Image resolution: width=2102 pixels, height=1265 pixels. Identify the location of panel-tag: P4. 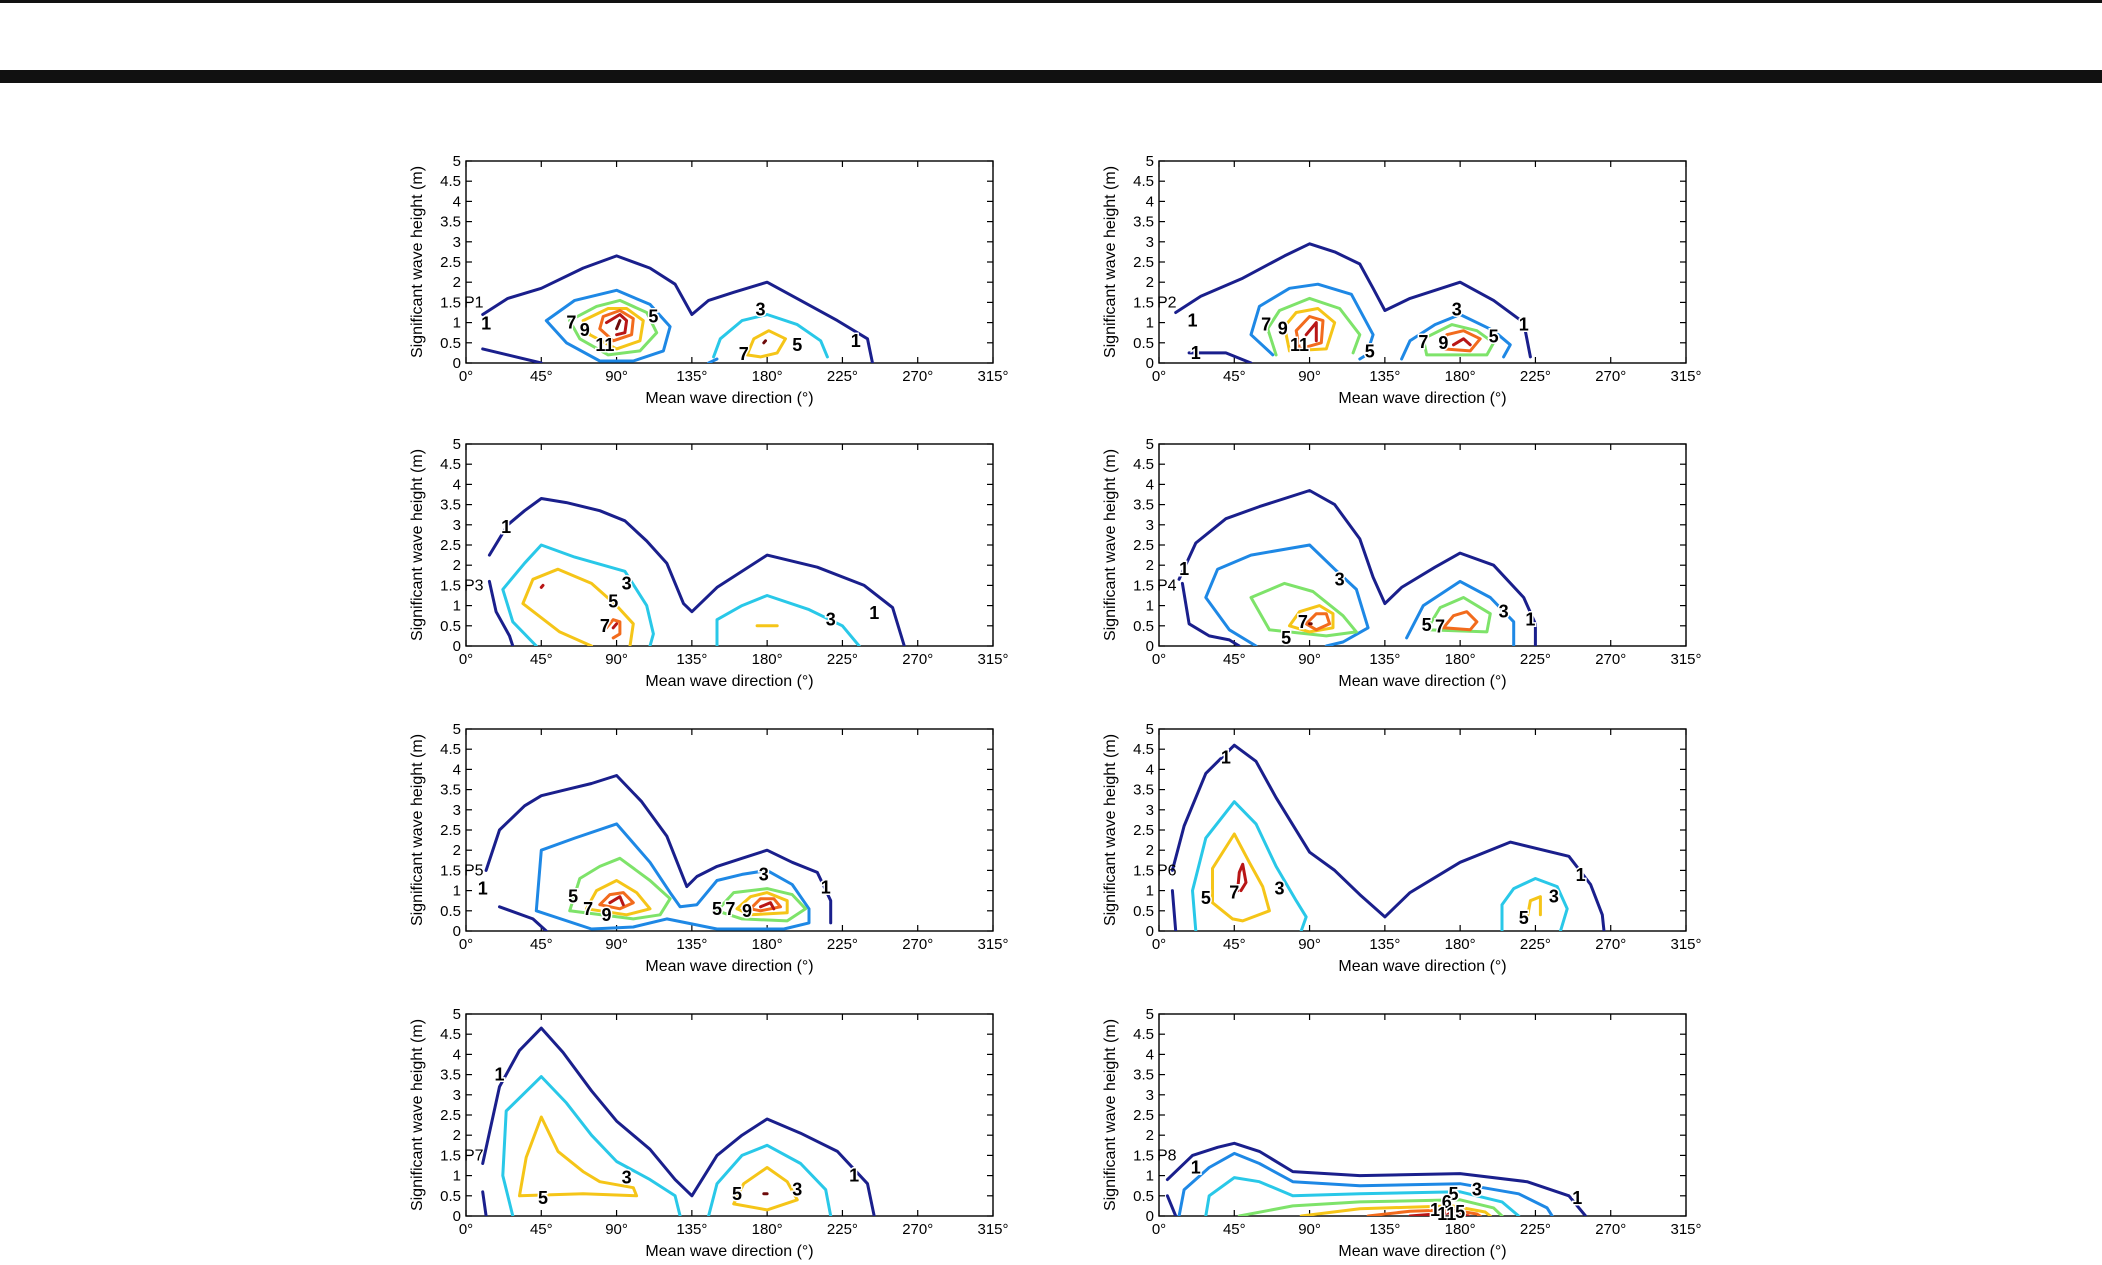
(1167, 585).